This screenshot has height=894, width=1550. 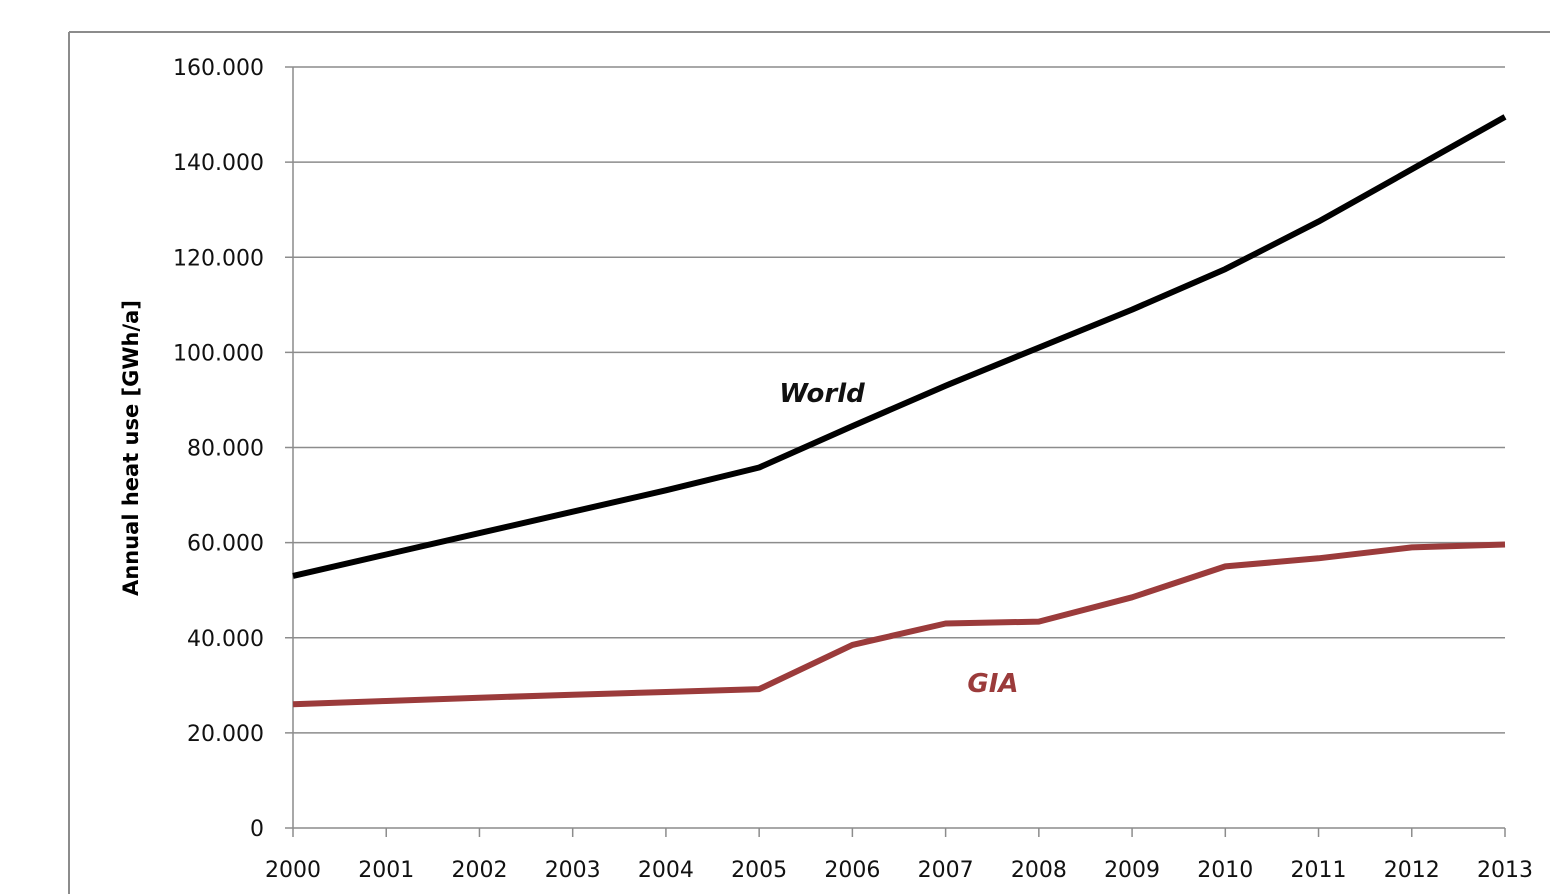 What do you see at coordinates (225, 544) in the screenshot?
I see `y-tick-label: 60.000` at bounding box center [225, 544].